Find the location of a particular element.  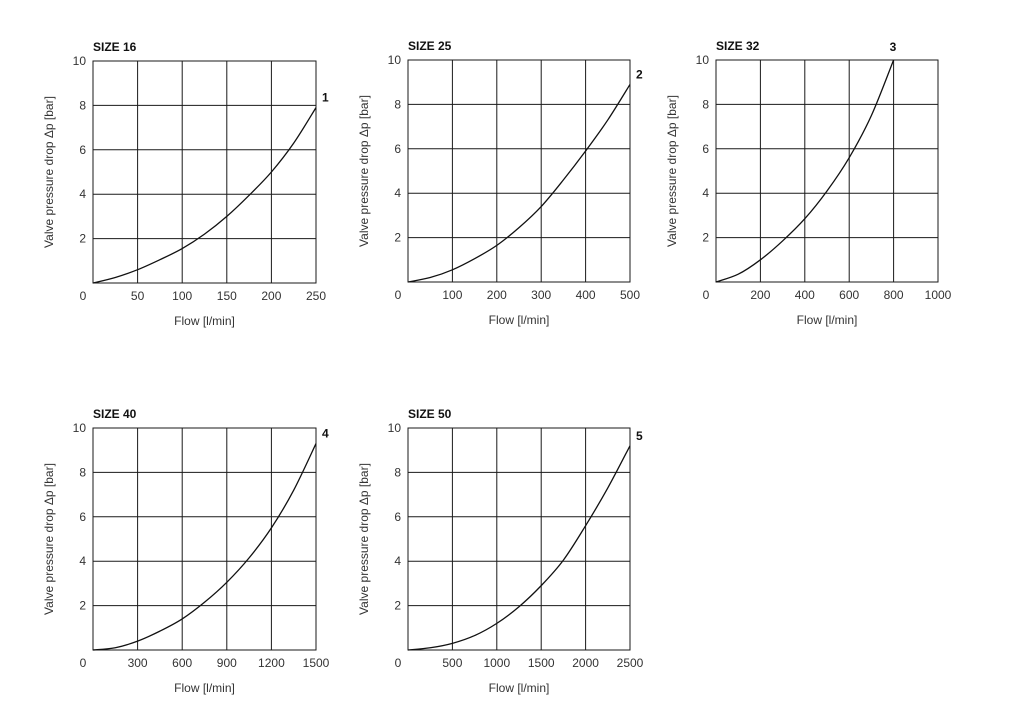

chart-title: SIZE 32 is located at coordinates (738, 46).